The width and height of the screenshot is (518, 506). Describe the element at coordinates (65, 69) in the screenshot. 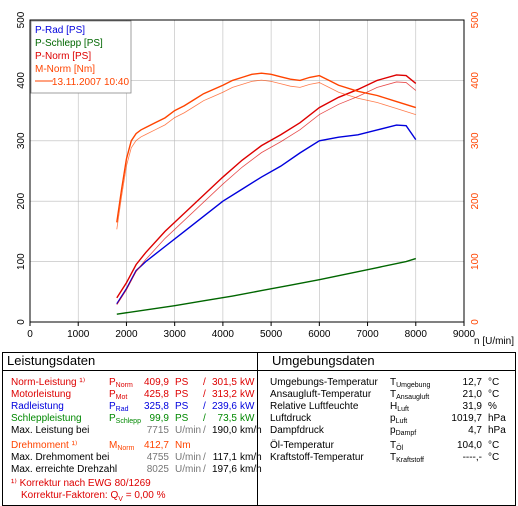

I see `legend-entry: M-Norm [Nm]` at that location.